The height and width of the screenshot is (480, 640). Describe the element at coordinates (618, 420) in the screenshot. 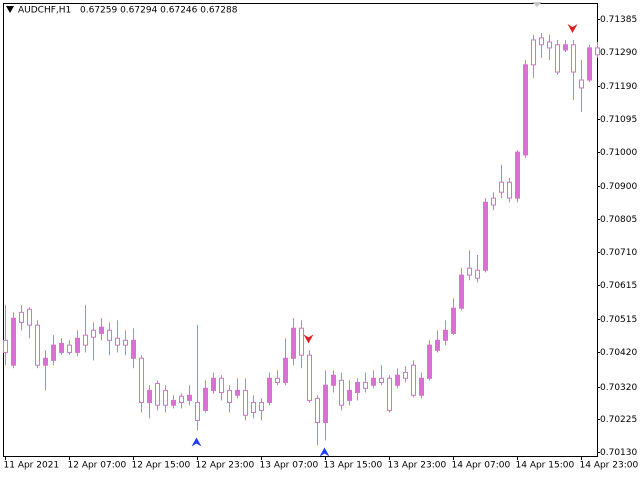

I see `y-tick-label: 0.70225` at that location.